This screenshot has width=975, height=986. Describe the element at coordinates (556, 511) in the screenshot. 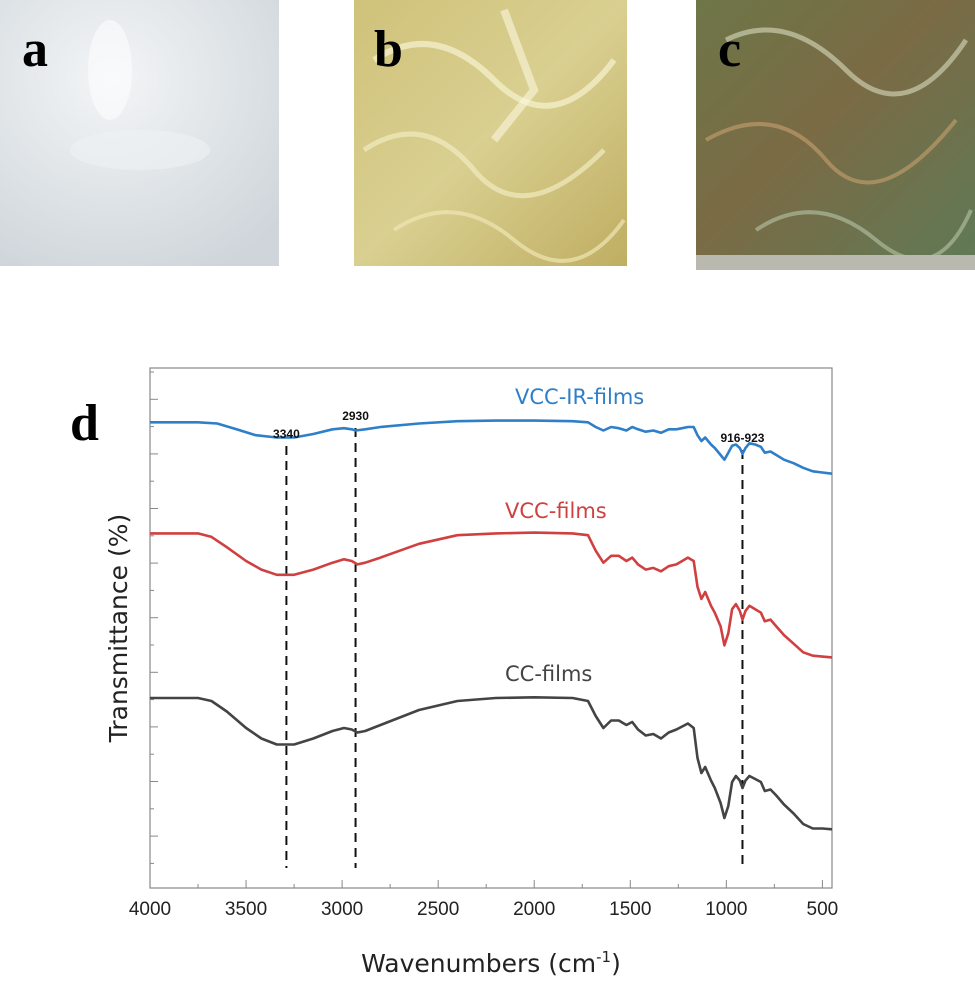

I see `series-label-vcc-films: VCC-films` at that location.